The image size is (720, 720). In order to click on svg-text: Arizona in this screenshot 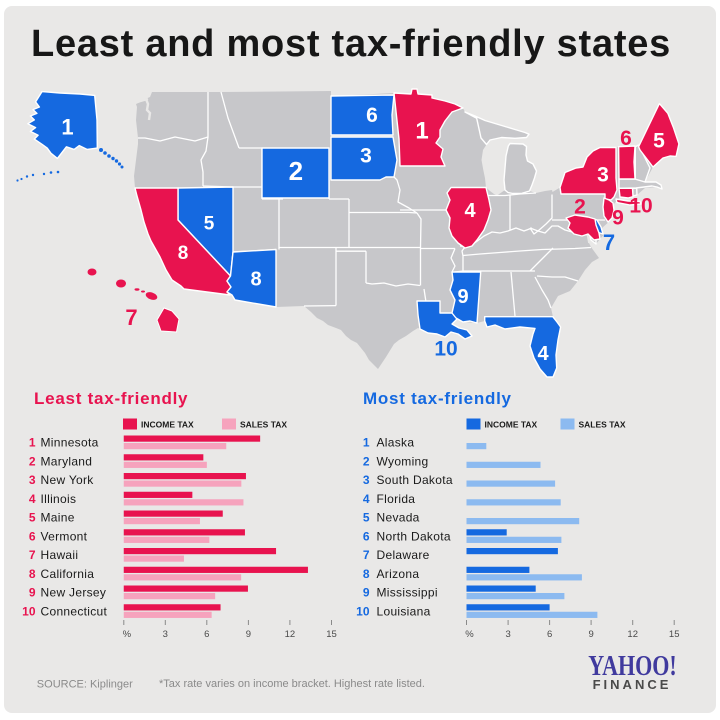, I will do `click(398, 574)`.